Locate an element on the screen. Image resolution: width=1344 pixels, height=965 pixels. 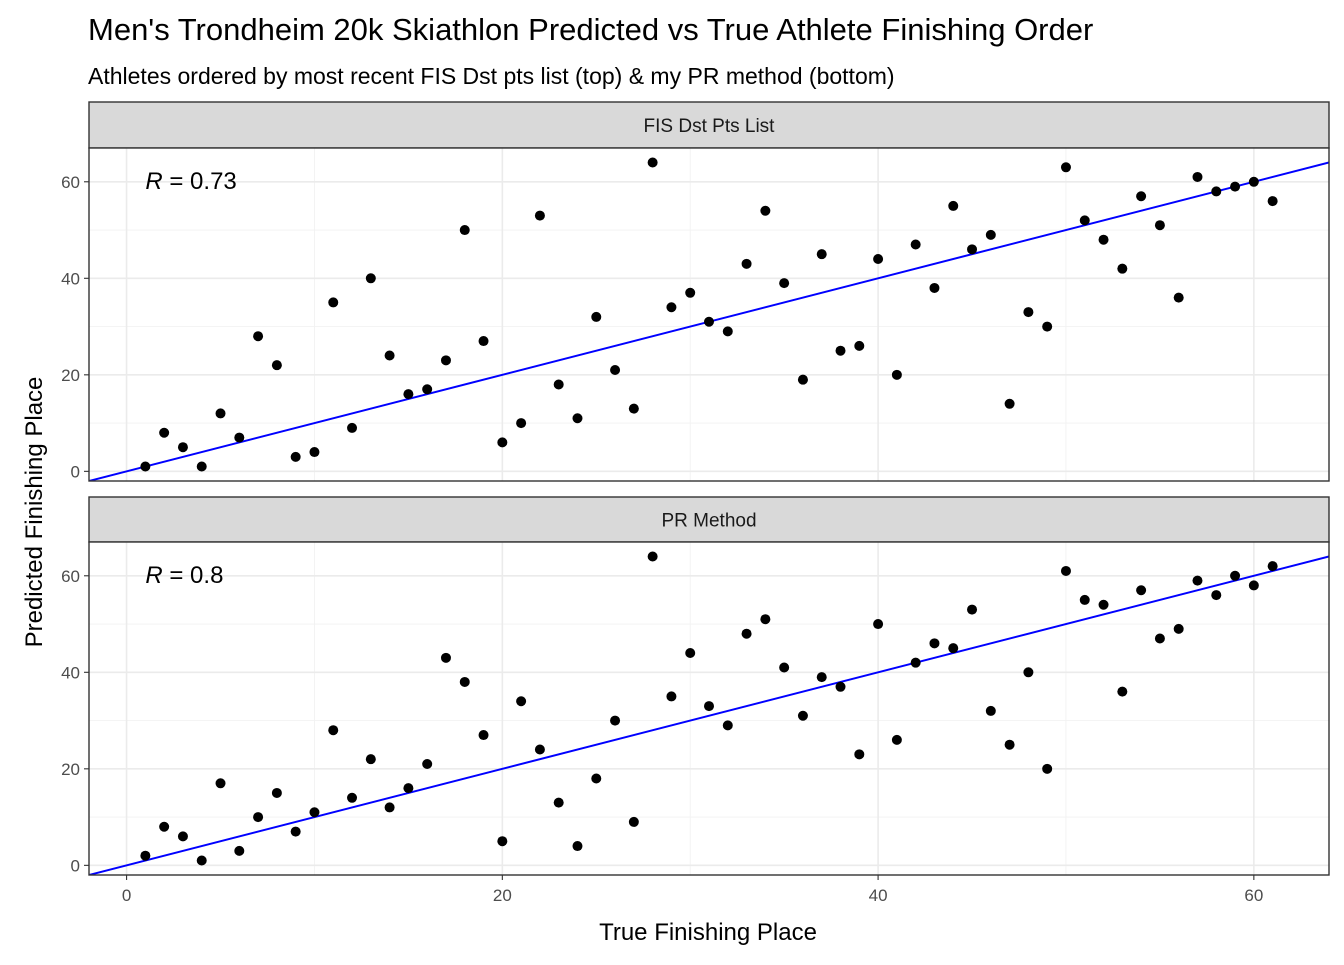
x-axis: 0 20 40 60 is located at coordinates (692, 890).